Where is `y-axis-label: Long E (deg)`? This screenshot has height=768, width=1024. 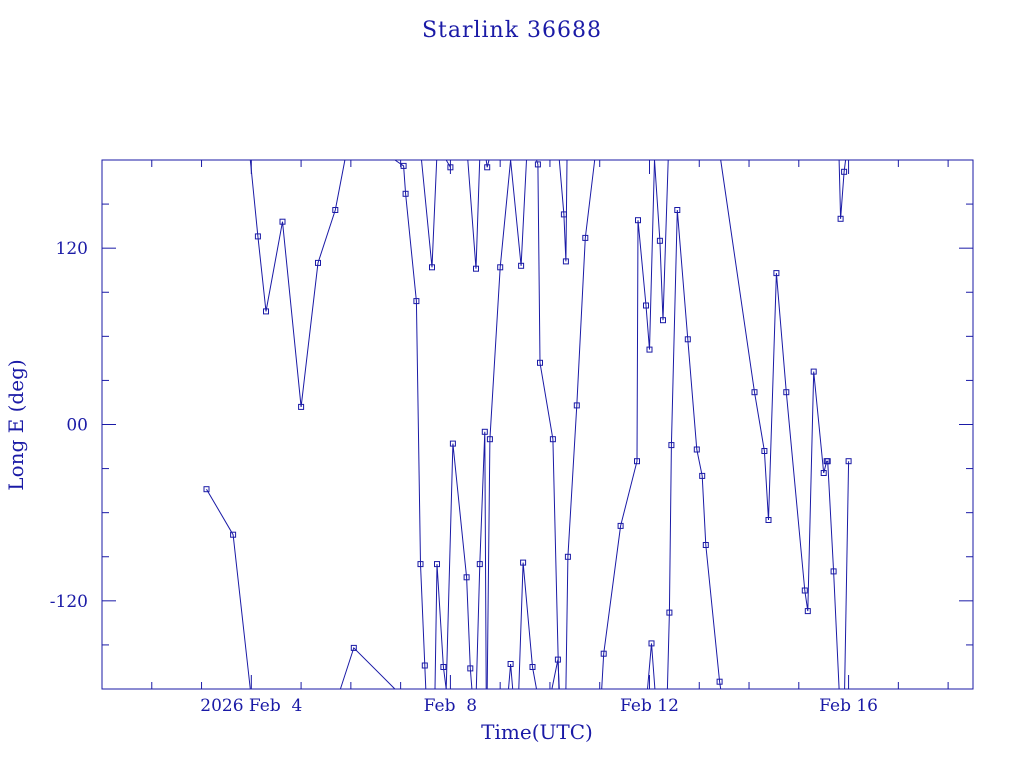
y-axis-label: Long E (deg) is located at coordinates (16, 424).